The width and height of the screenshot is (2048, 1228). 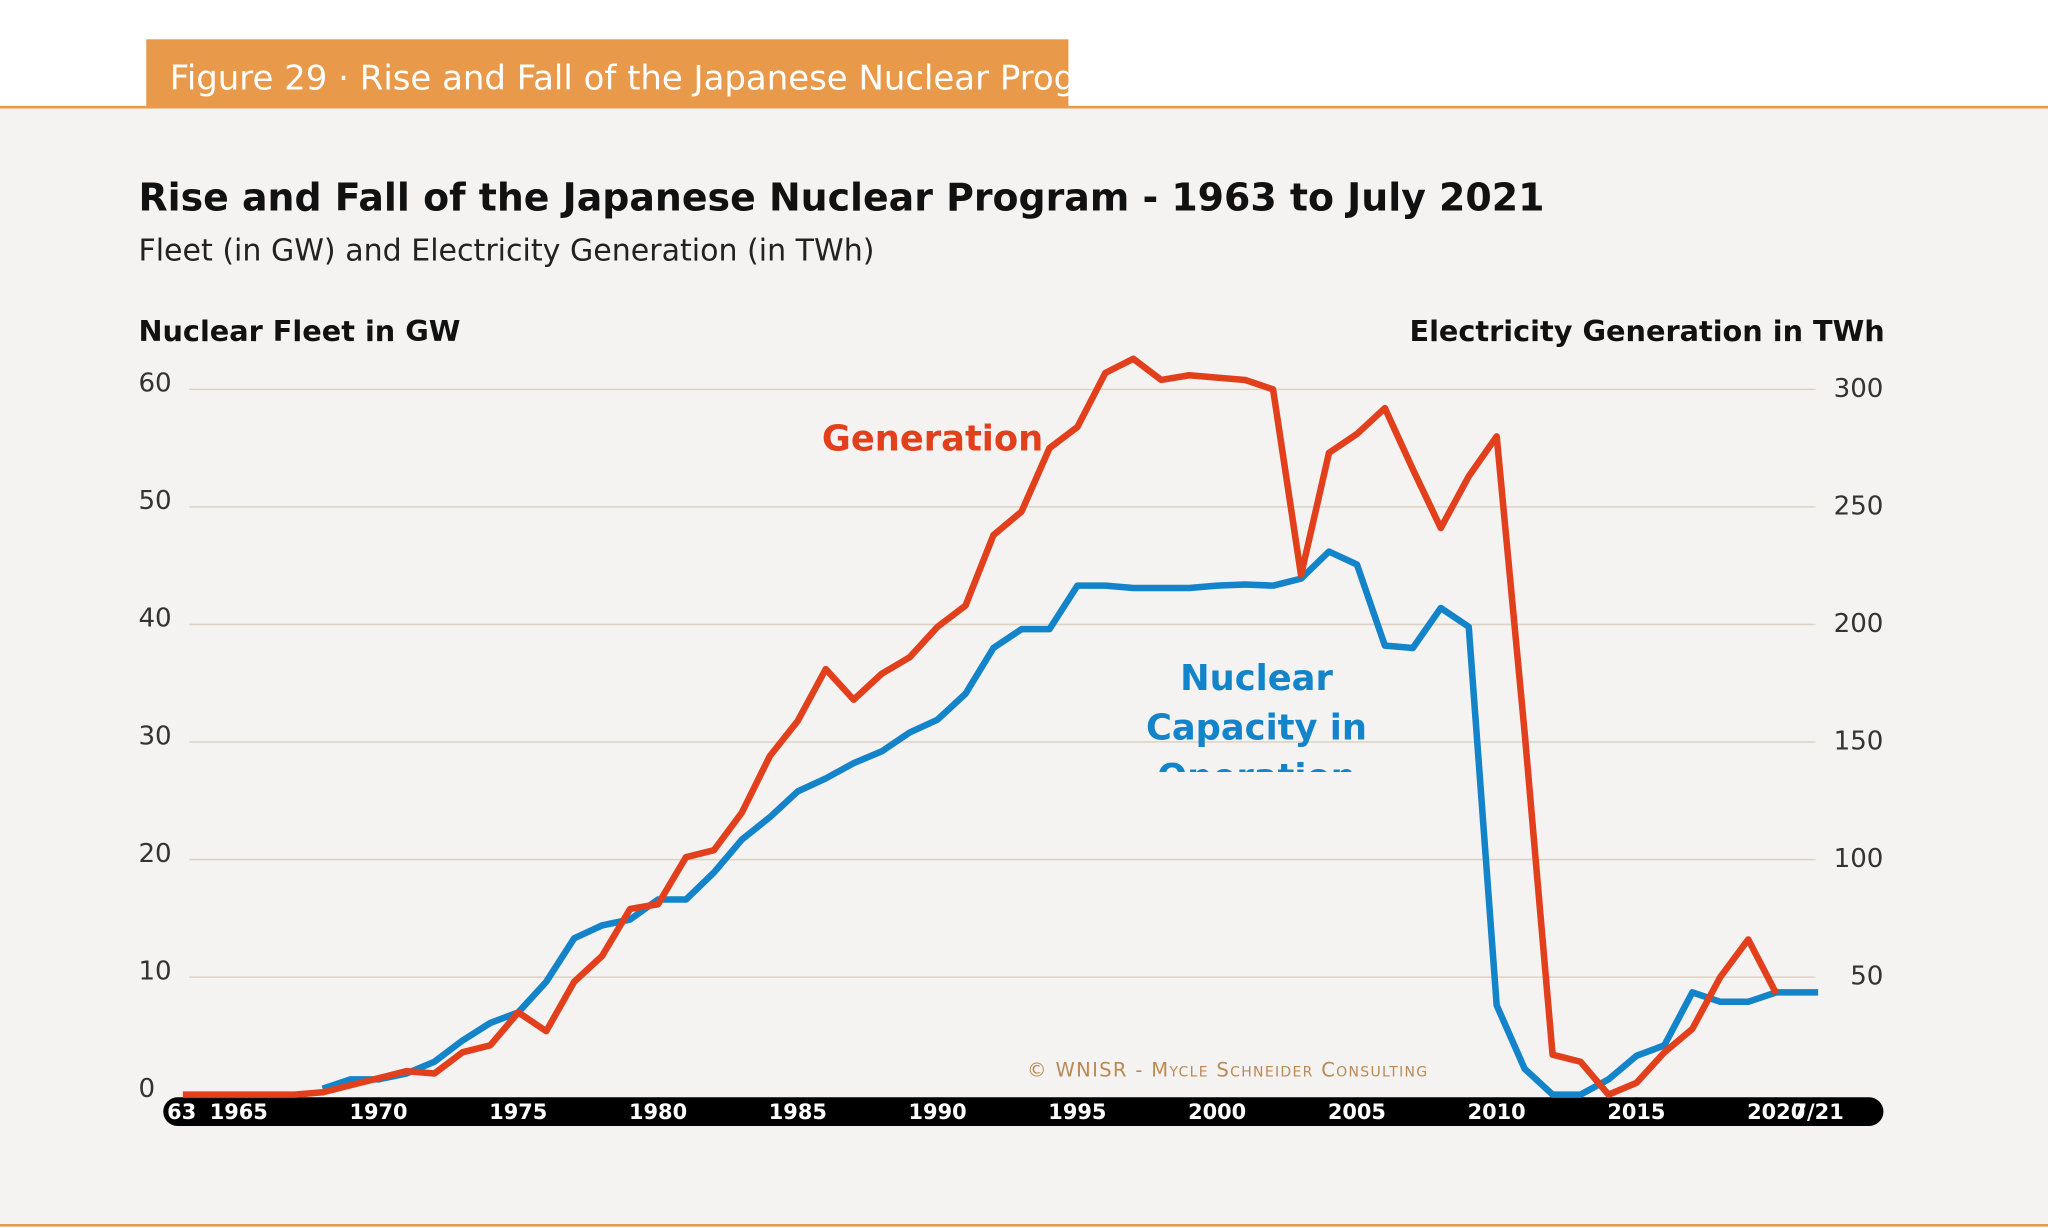 What do you see at coordinates (1776, 1112) in the screenshot?
I see `x-tick-label: 2020` at bounding box center [1776, 1112].